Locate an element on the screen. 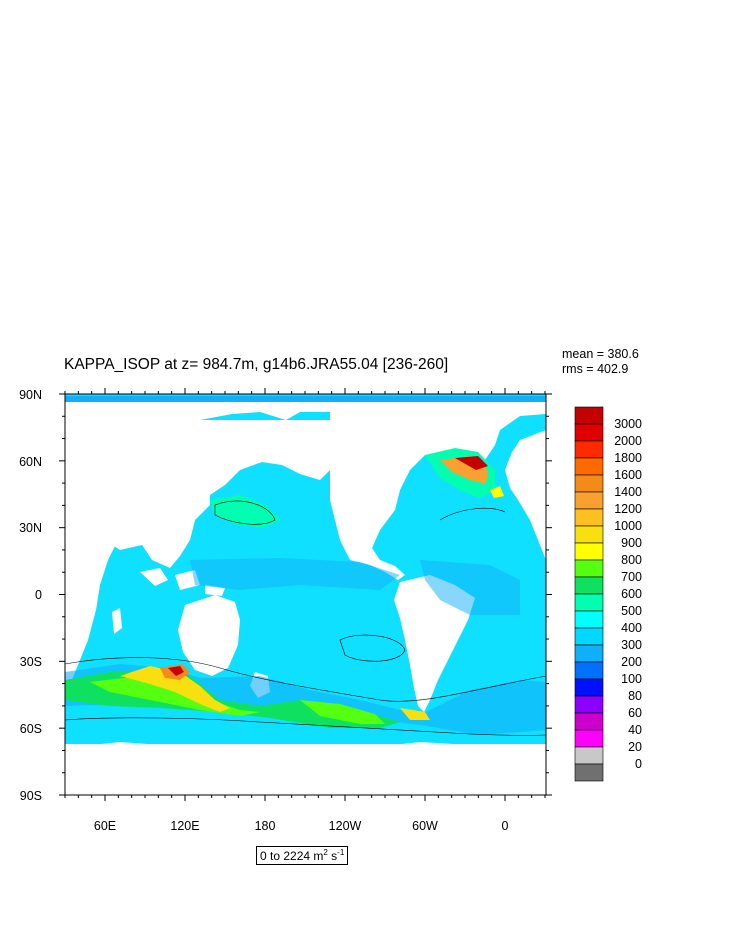 Image resolution: width=733 pixels, height=945 pixels. lat-label: 0 is located at coordinates (38, 595).